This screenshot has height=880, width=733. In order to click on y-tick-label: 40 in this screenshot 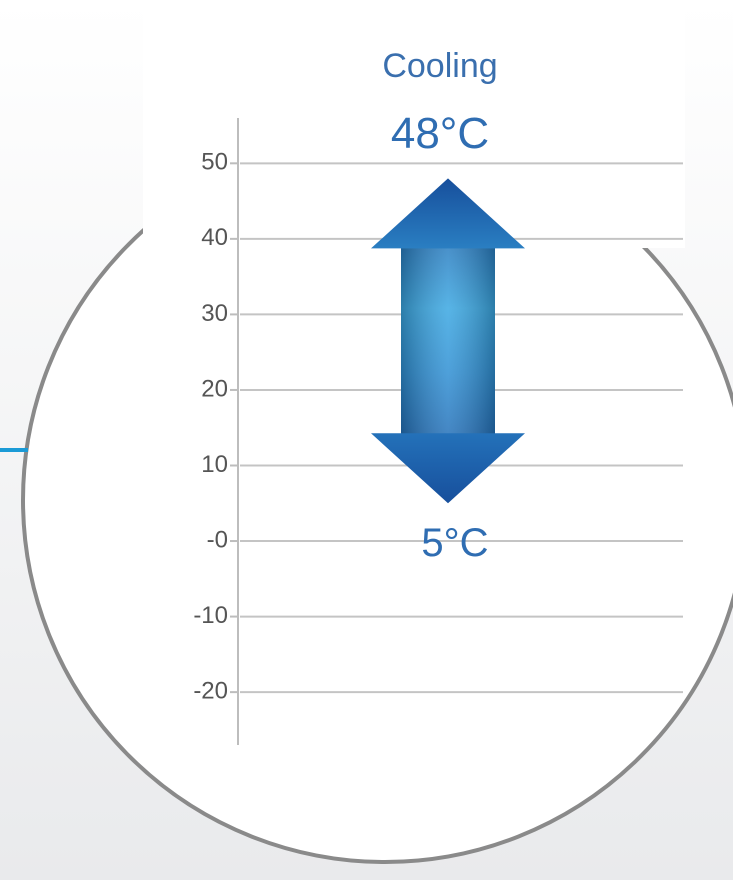, I will do `click(214, 237)`.